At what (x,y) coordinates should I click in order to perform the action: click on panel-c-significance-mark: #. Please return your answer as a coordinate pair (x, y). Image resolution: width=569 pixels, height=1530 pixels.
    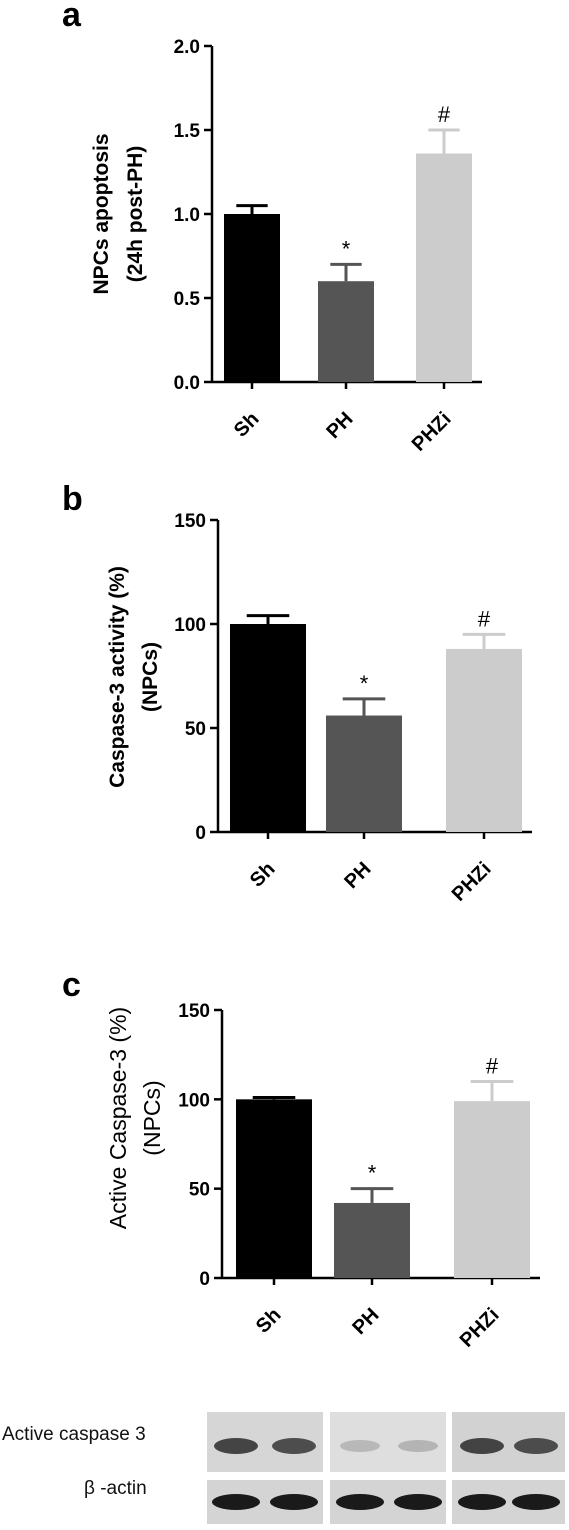
    Looking at the image, I should click on (492, 1065).